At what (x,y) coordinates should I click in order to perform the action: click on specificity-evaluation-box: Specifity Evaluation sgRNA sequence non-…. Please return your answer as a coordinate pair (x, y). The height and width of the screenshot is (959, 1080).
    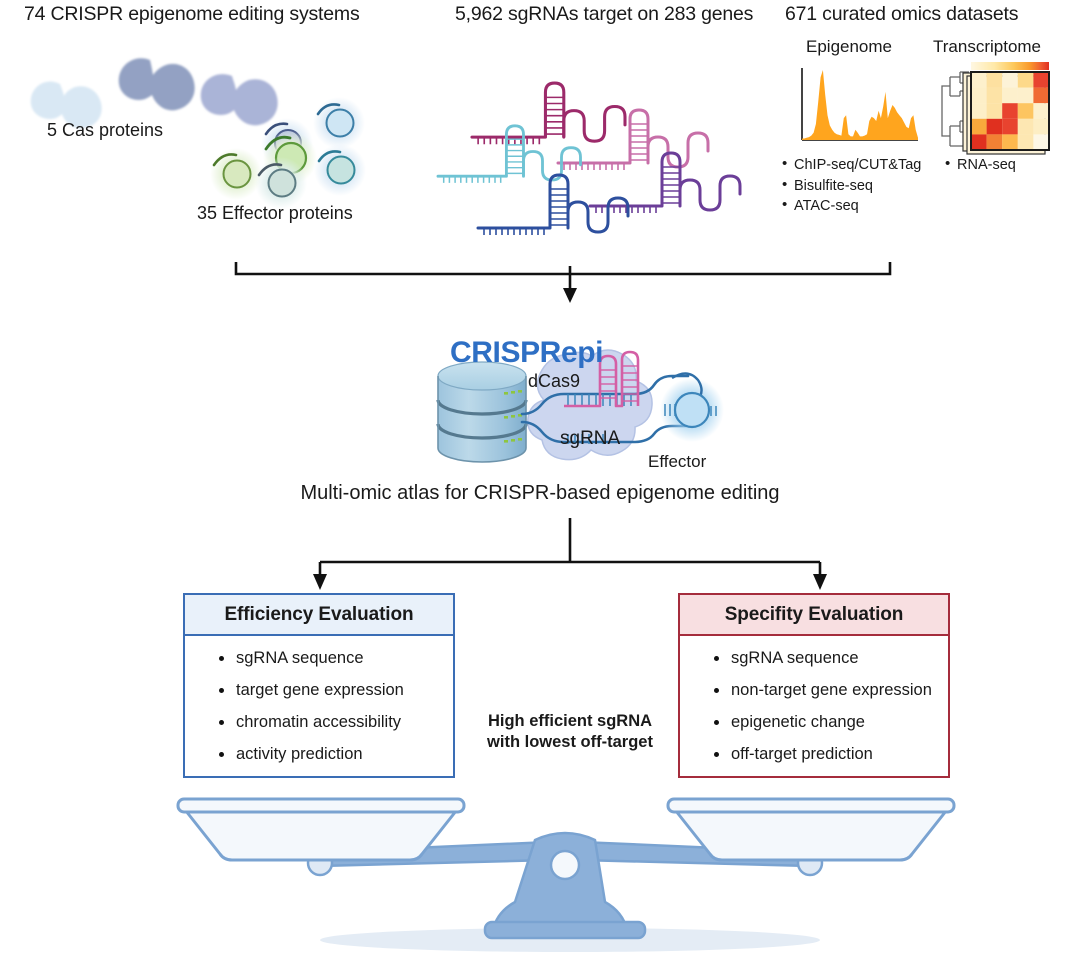
    Looking at the image, I should click on (814, 685).